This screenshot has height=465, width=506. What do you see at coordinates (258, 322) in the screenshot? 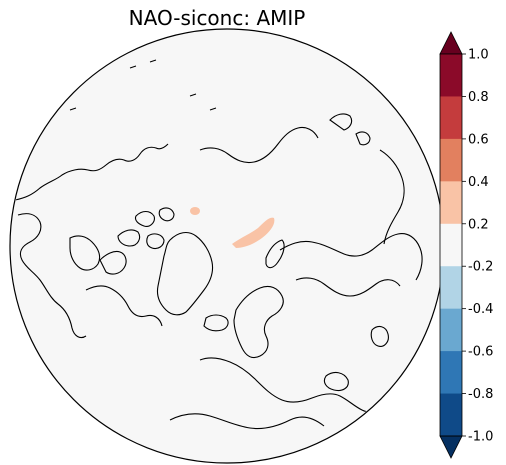
I see `coastline-scandinavia` at bounding box center [258, 322].